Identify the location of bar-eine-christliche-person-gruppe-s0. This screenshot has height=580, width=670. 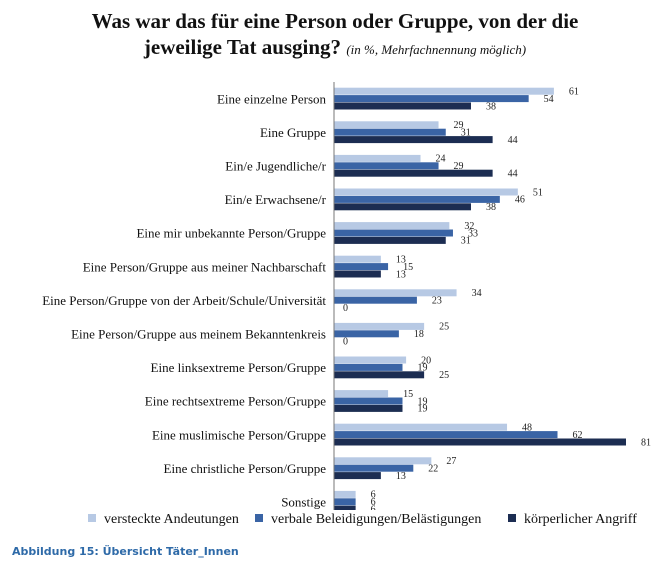
(383, 461).